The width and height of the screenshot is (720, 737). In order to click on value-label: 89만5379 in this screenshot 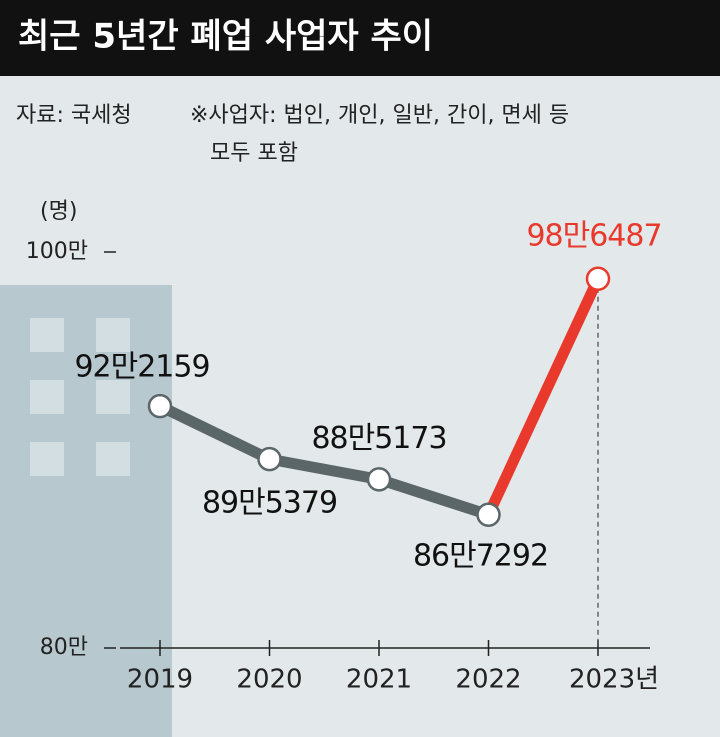, I will do `click(269, 503)`.